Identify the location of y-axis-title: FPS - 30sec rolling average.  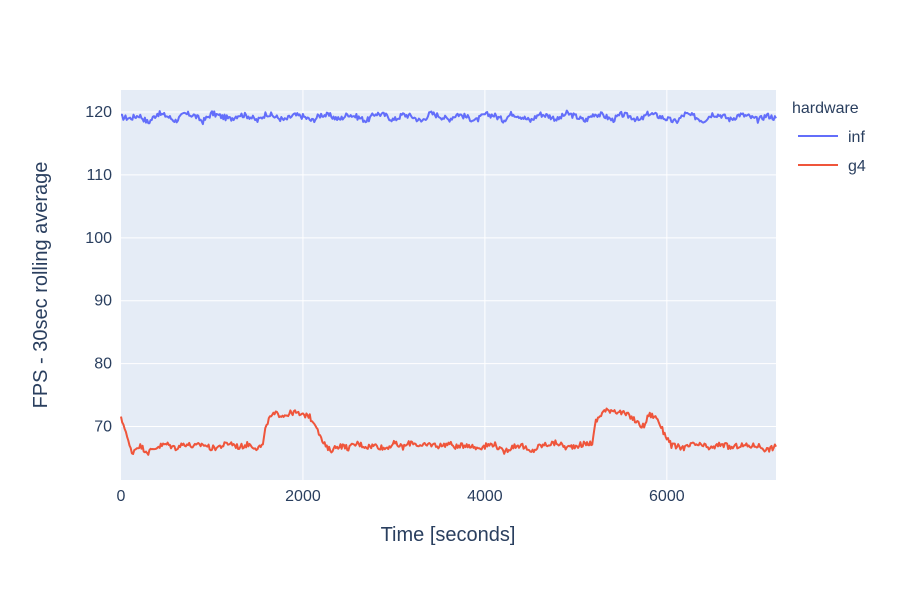
(41, 285).